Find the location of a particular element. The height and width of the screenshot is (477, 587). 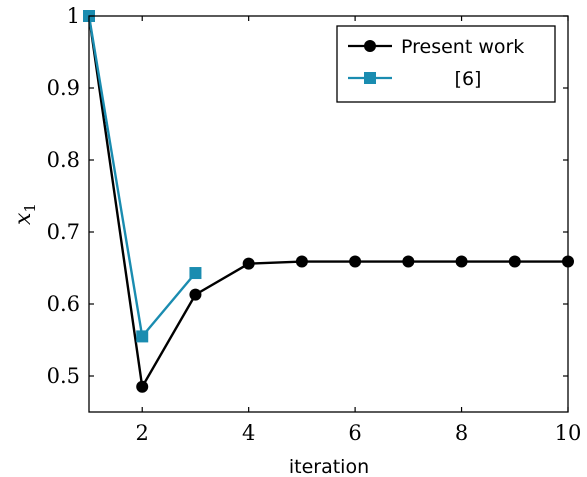

svg-text: x1 is located at coordinates (25, 214).